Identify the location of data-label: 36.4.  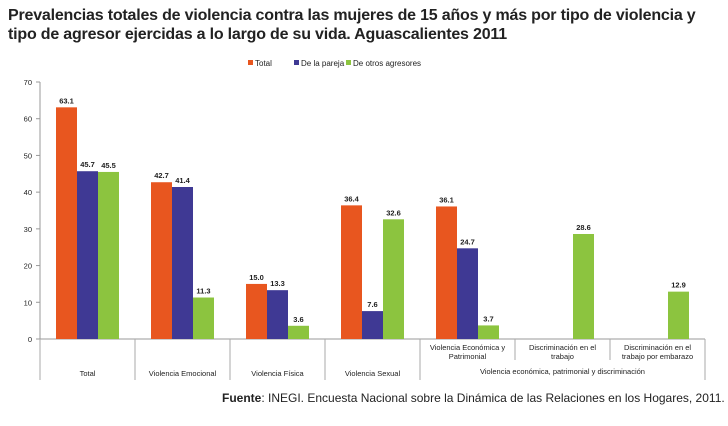
(351, 198).